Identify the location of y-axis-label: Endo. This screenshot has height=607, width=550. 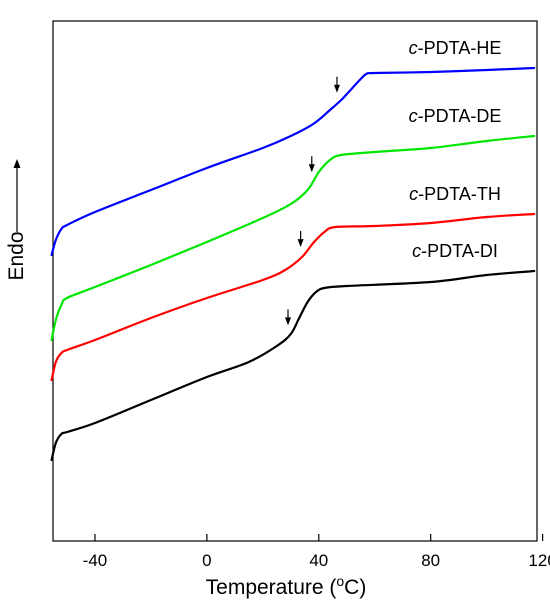
(16, 255).